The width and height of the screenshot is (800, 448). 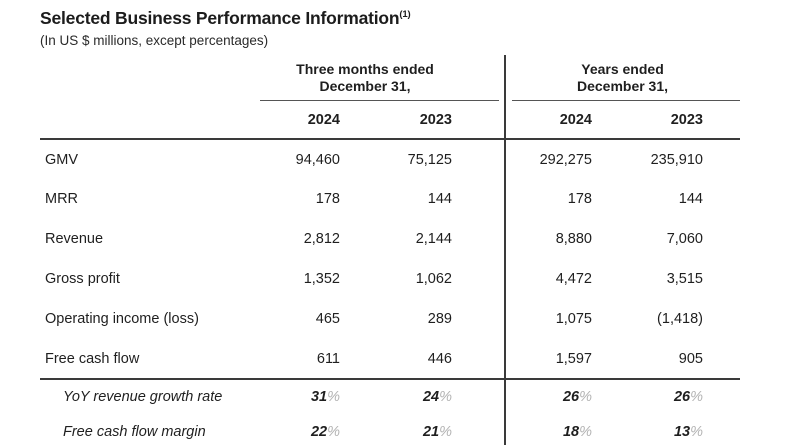 What do you see at coordinates (433, 239) in the screenshot?
I see `value-cell: 2,144` at bounding box center [433, 239].